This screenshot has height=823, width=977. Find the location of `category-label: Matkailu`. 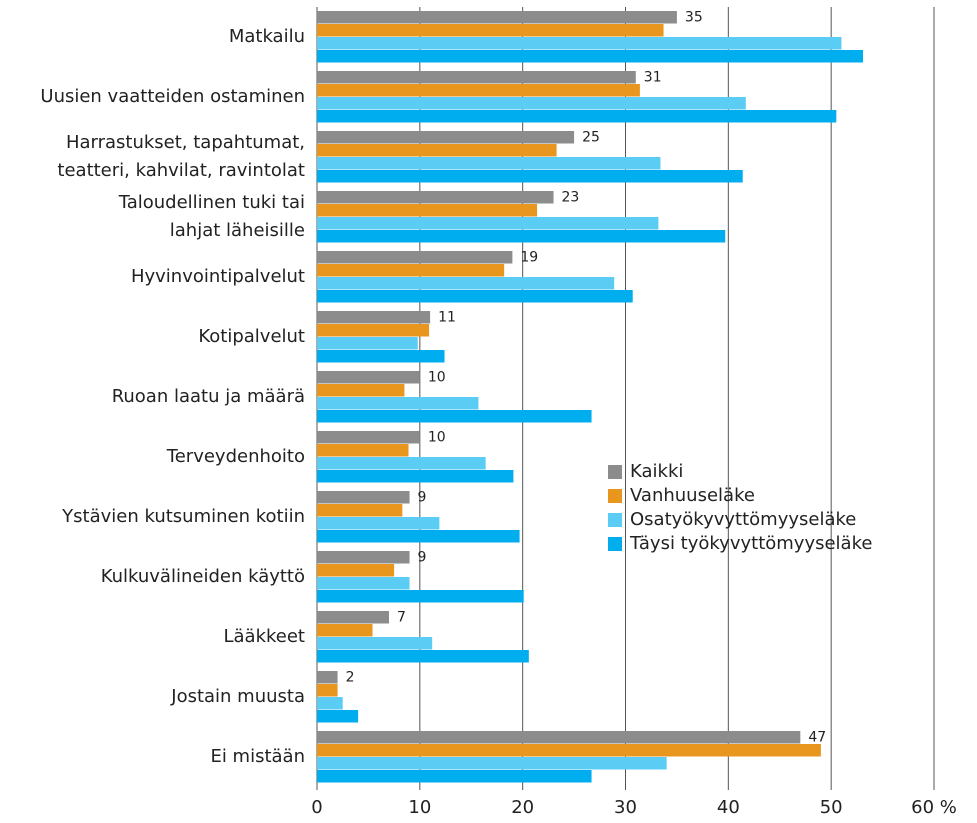

category-label: Matkailu is located at coordinates (266, 36).